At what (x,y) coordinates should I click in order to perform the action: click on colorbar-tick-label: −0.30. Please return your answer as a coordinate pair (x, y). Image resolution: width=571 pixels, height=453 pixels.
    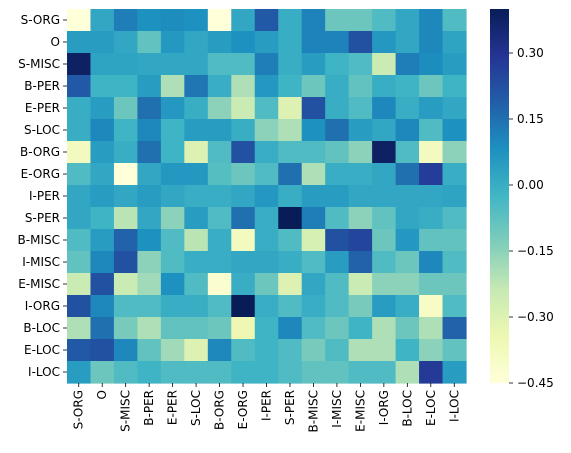
    Looking at the image, I should click on (535, 317).